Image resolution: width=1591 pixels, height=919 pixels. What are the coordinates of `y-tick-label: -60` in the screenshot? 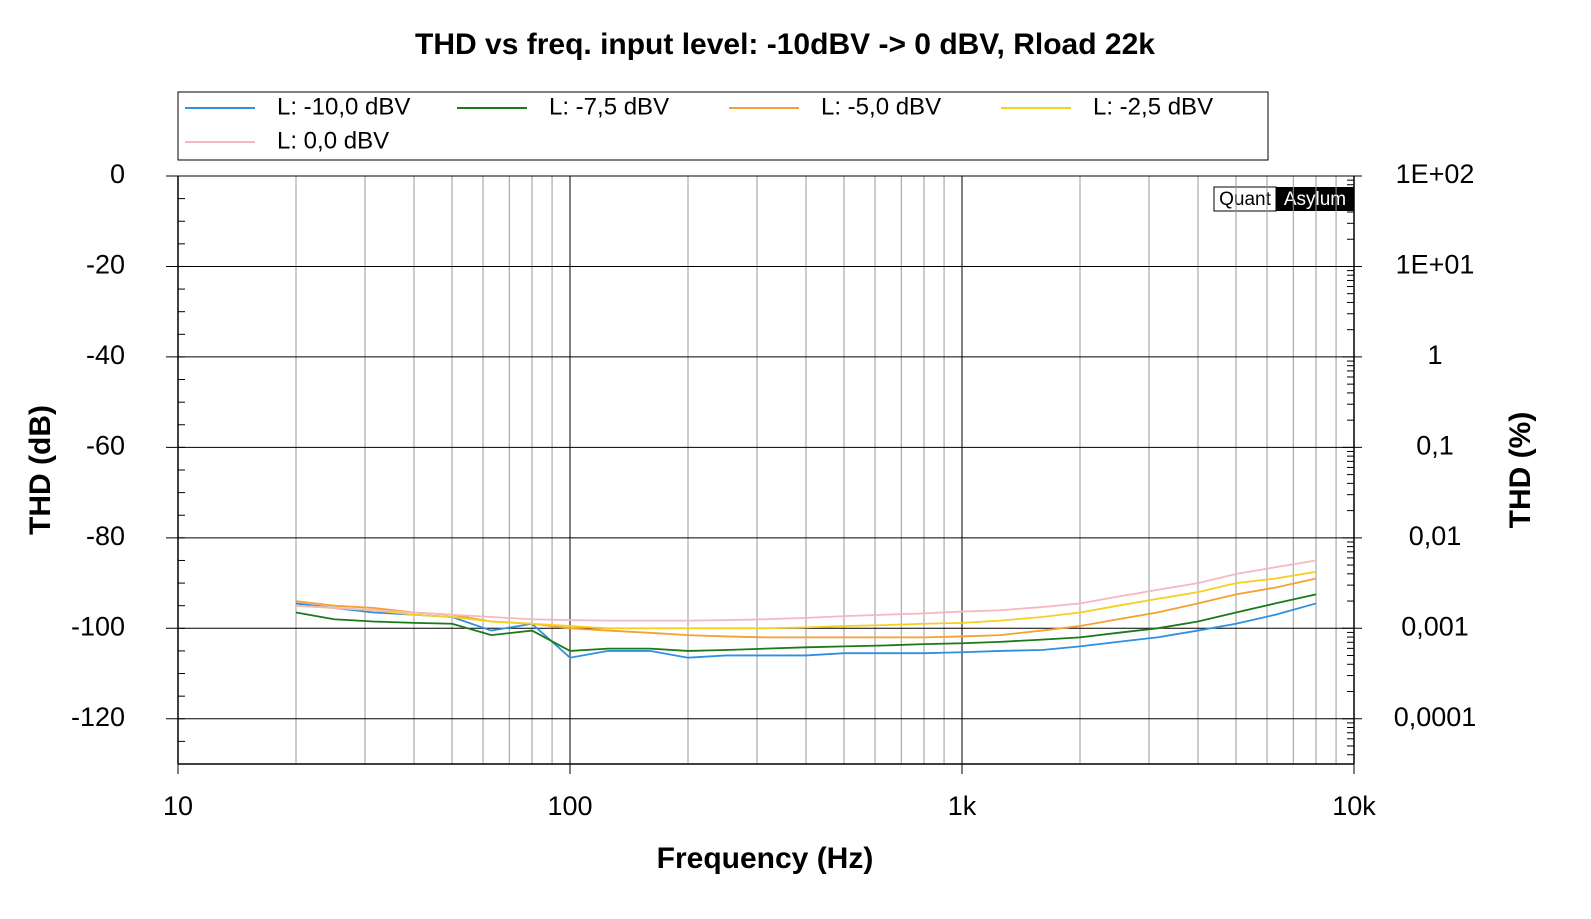 It's located at (105, 446).